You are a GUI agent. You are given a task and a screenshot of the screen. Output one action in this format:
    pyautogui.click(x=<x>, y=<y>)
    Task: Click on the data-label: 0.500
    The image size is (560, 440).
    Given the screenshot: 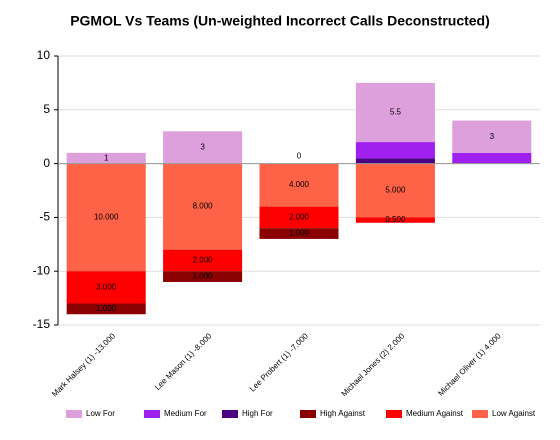 What is the action you would take?
    pyautogui.click(x=395, y=219)
    